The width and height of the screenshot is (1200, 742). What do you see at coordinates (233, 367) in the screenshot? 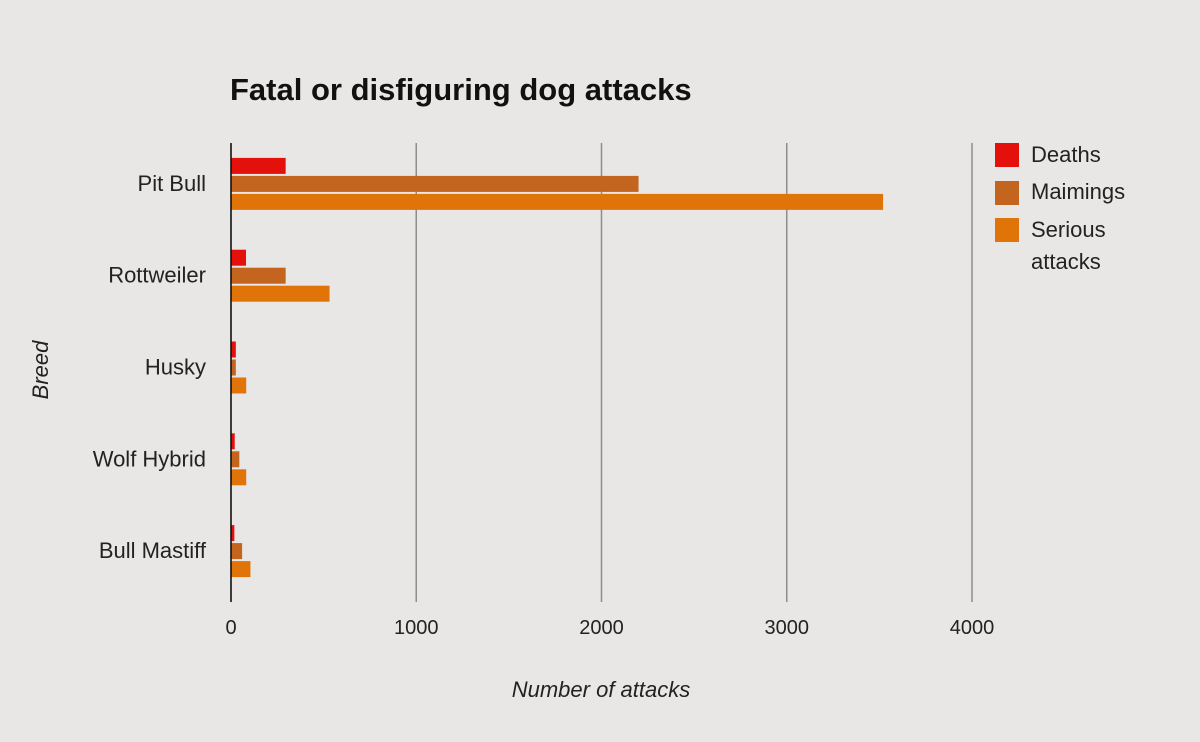
I see `bar-husky-maimings` at bounding box center [233, 367].